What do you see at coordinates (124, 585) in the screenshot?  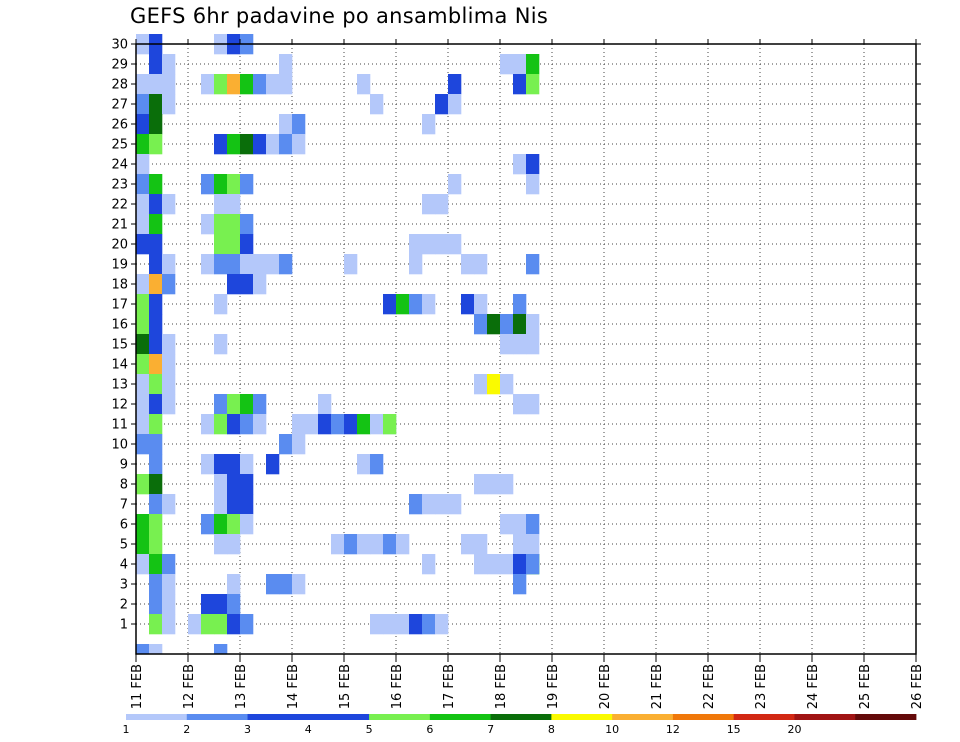 I see `y-tick-label: 3` at bounding box center [124, 585].